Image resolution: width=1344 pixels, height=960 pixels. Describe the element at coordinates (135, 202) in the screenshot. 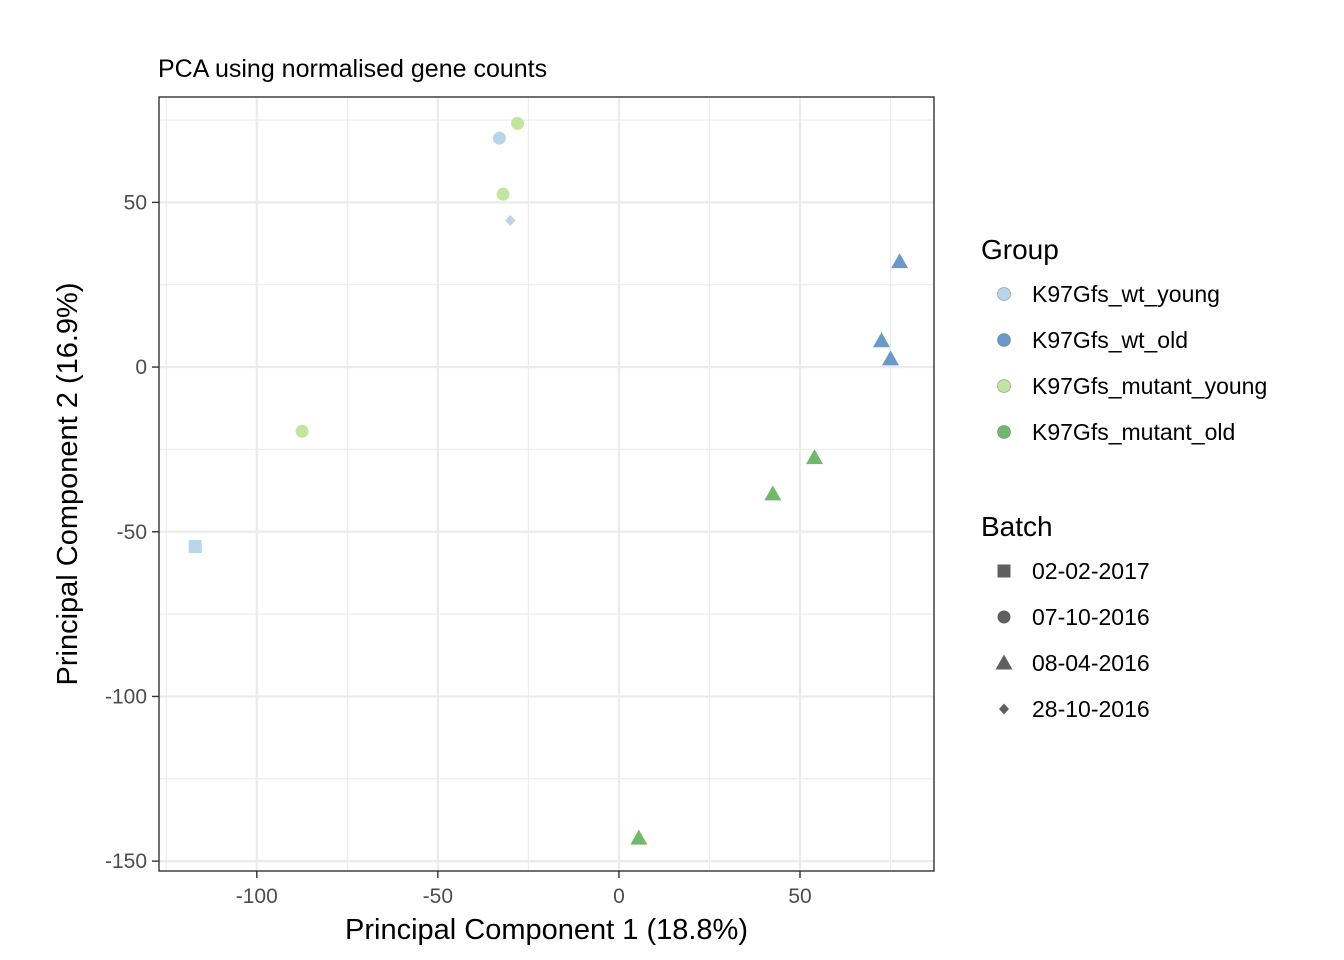

I see `y-tick-label: 50` at that location.